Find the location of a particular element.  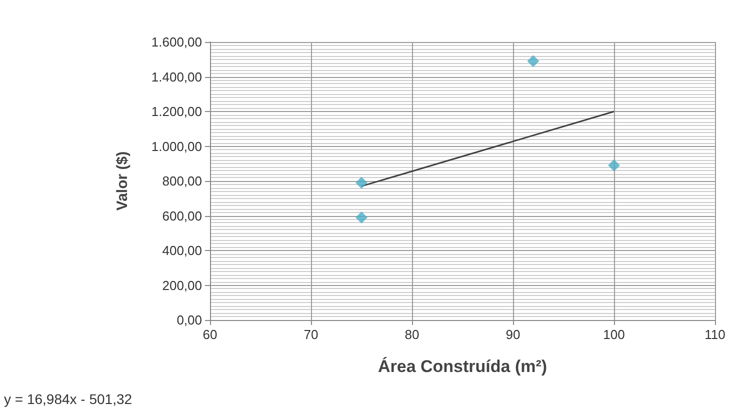

y-tick-label: 200,00 is located at coordinates (182, 285).